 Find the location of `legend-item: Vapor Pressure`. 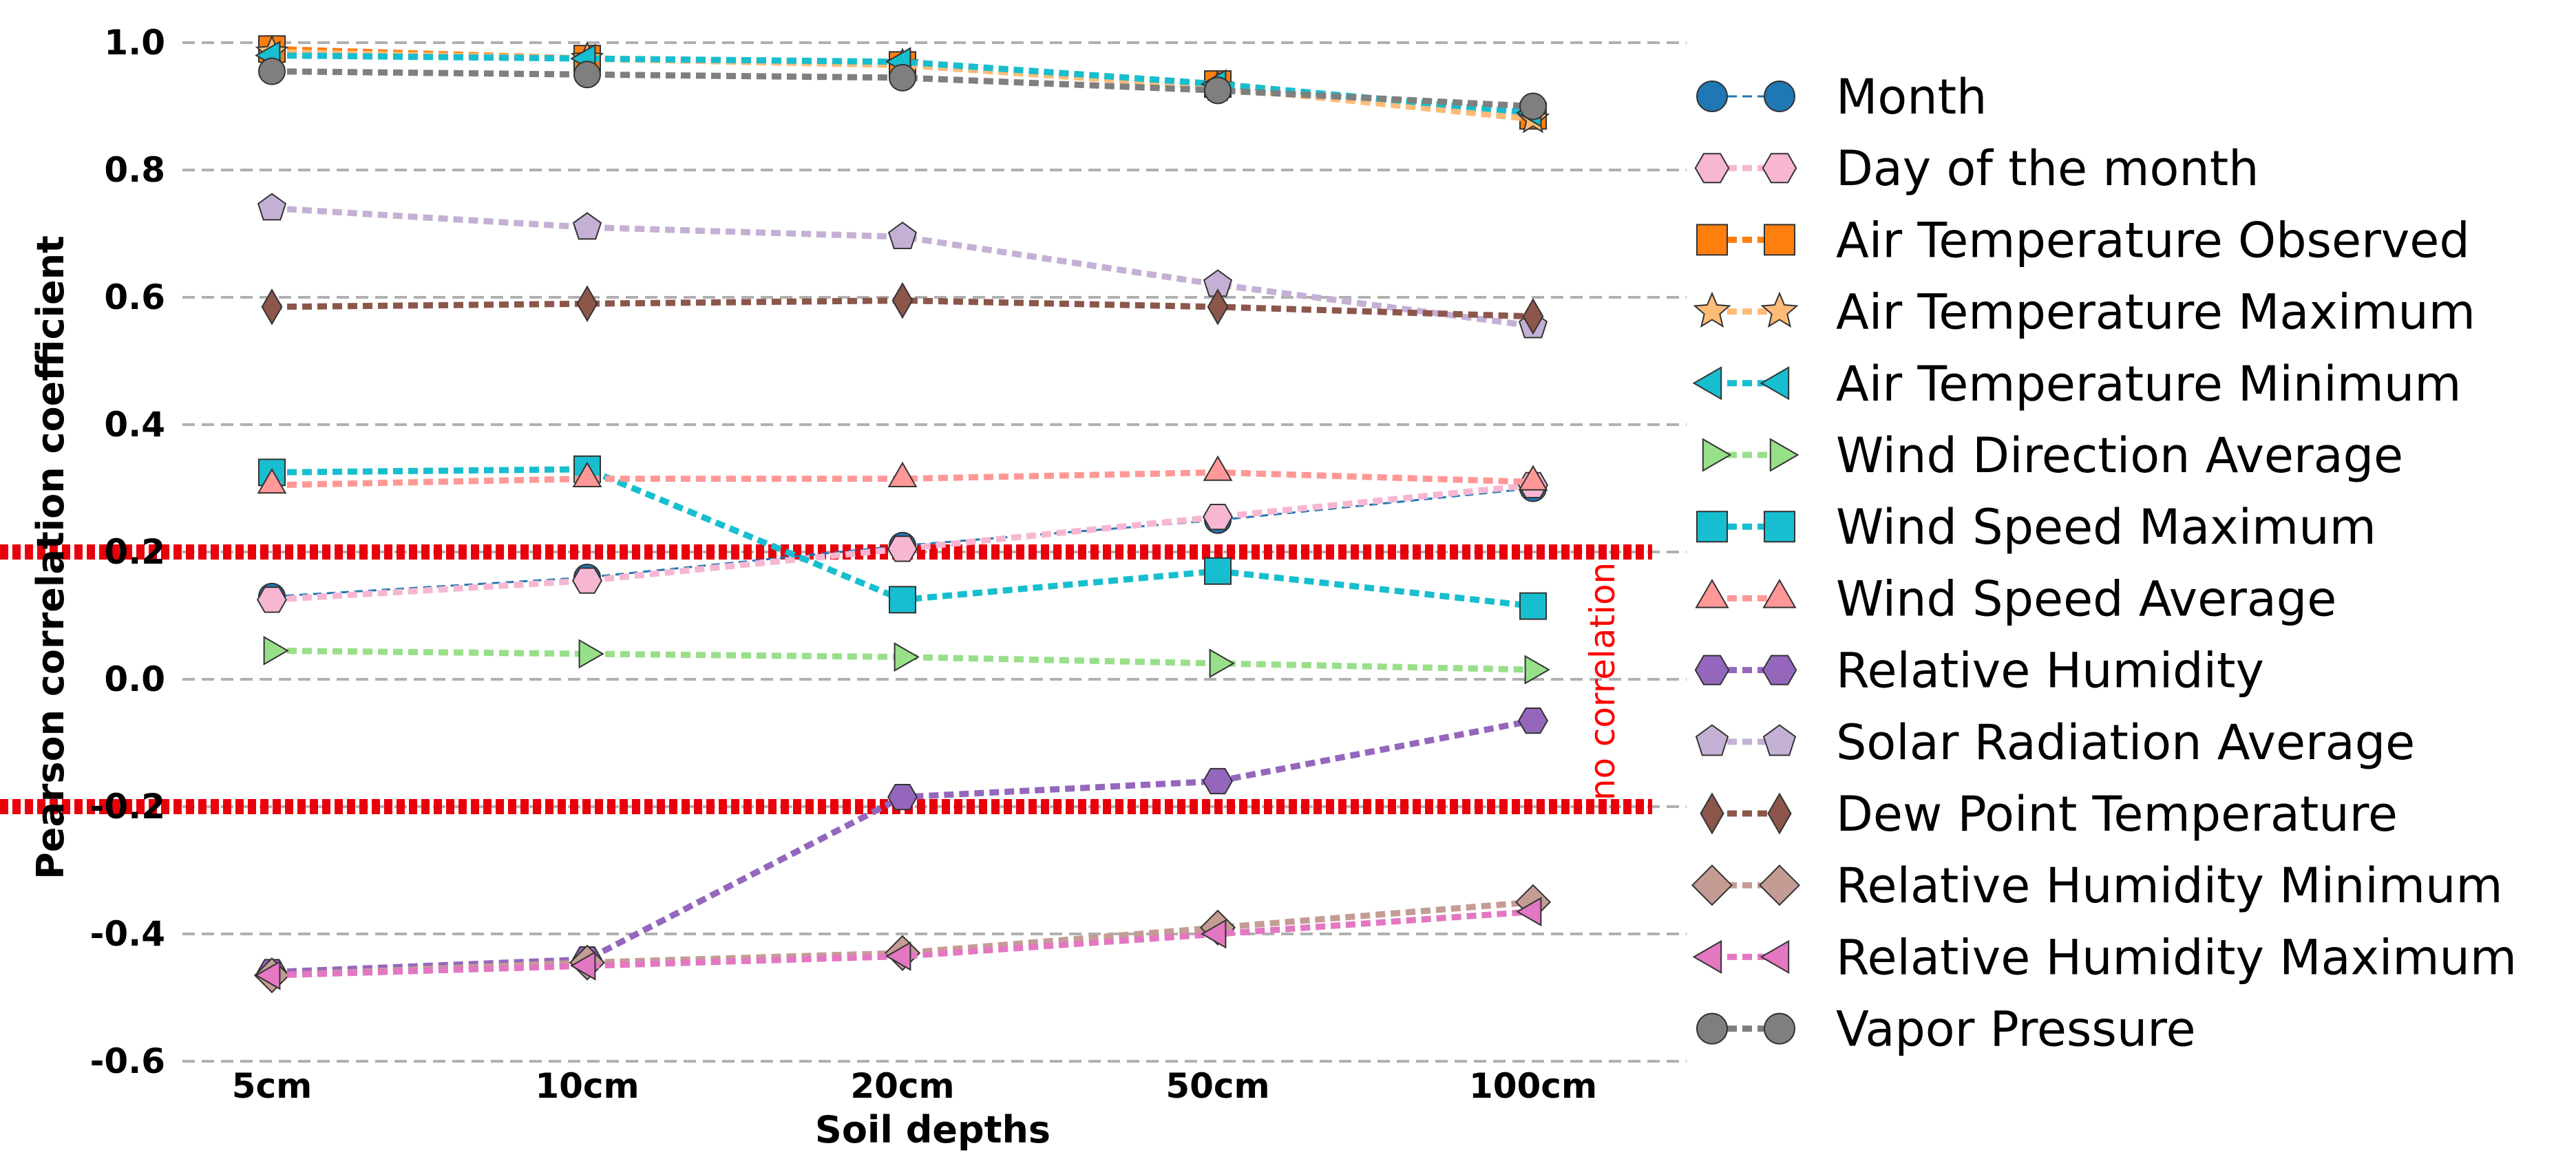

legend-item: Vapor Pressure is located at coordinates (1946, 1029).